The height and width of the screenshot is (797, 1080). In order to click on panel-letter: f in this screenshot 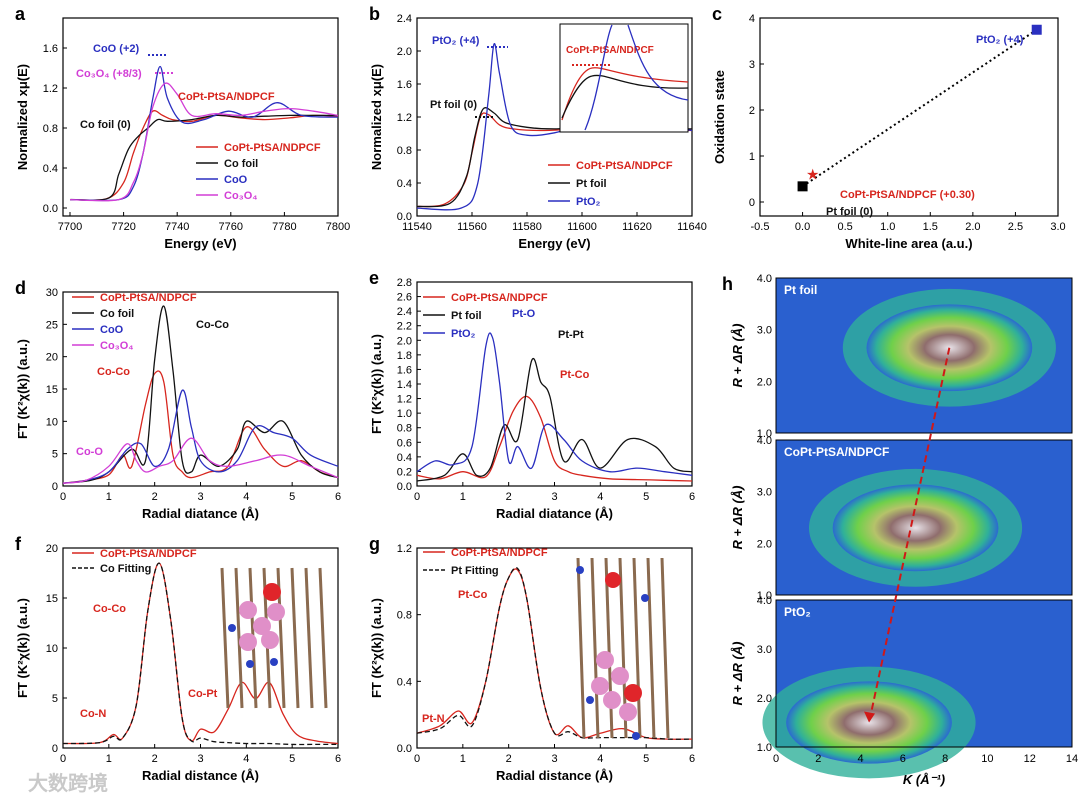, I will do `click(18, 544)`.